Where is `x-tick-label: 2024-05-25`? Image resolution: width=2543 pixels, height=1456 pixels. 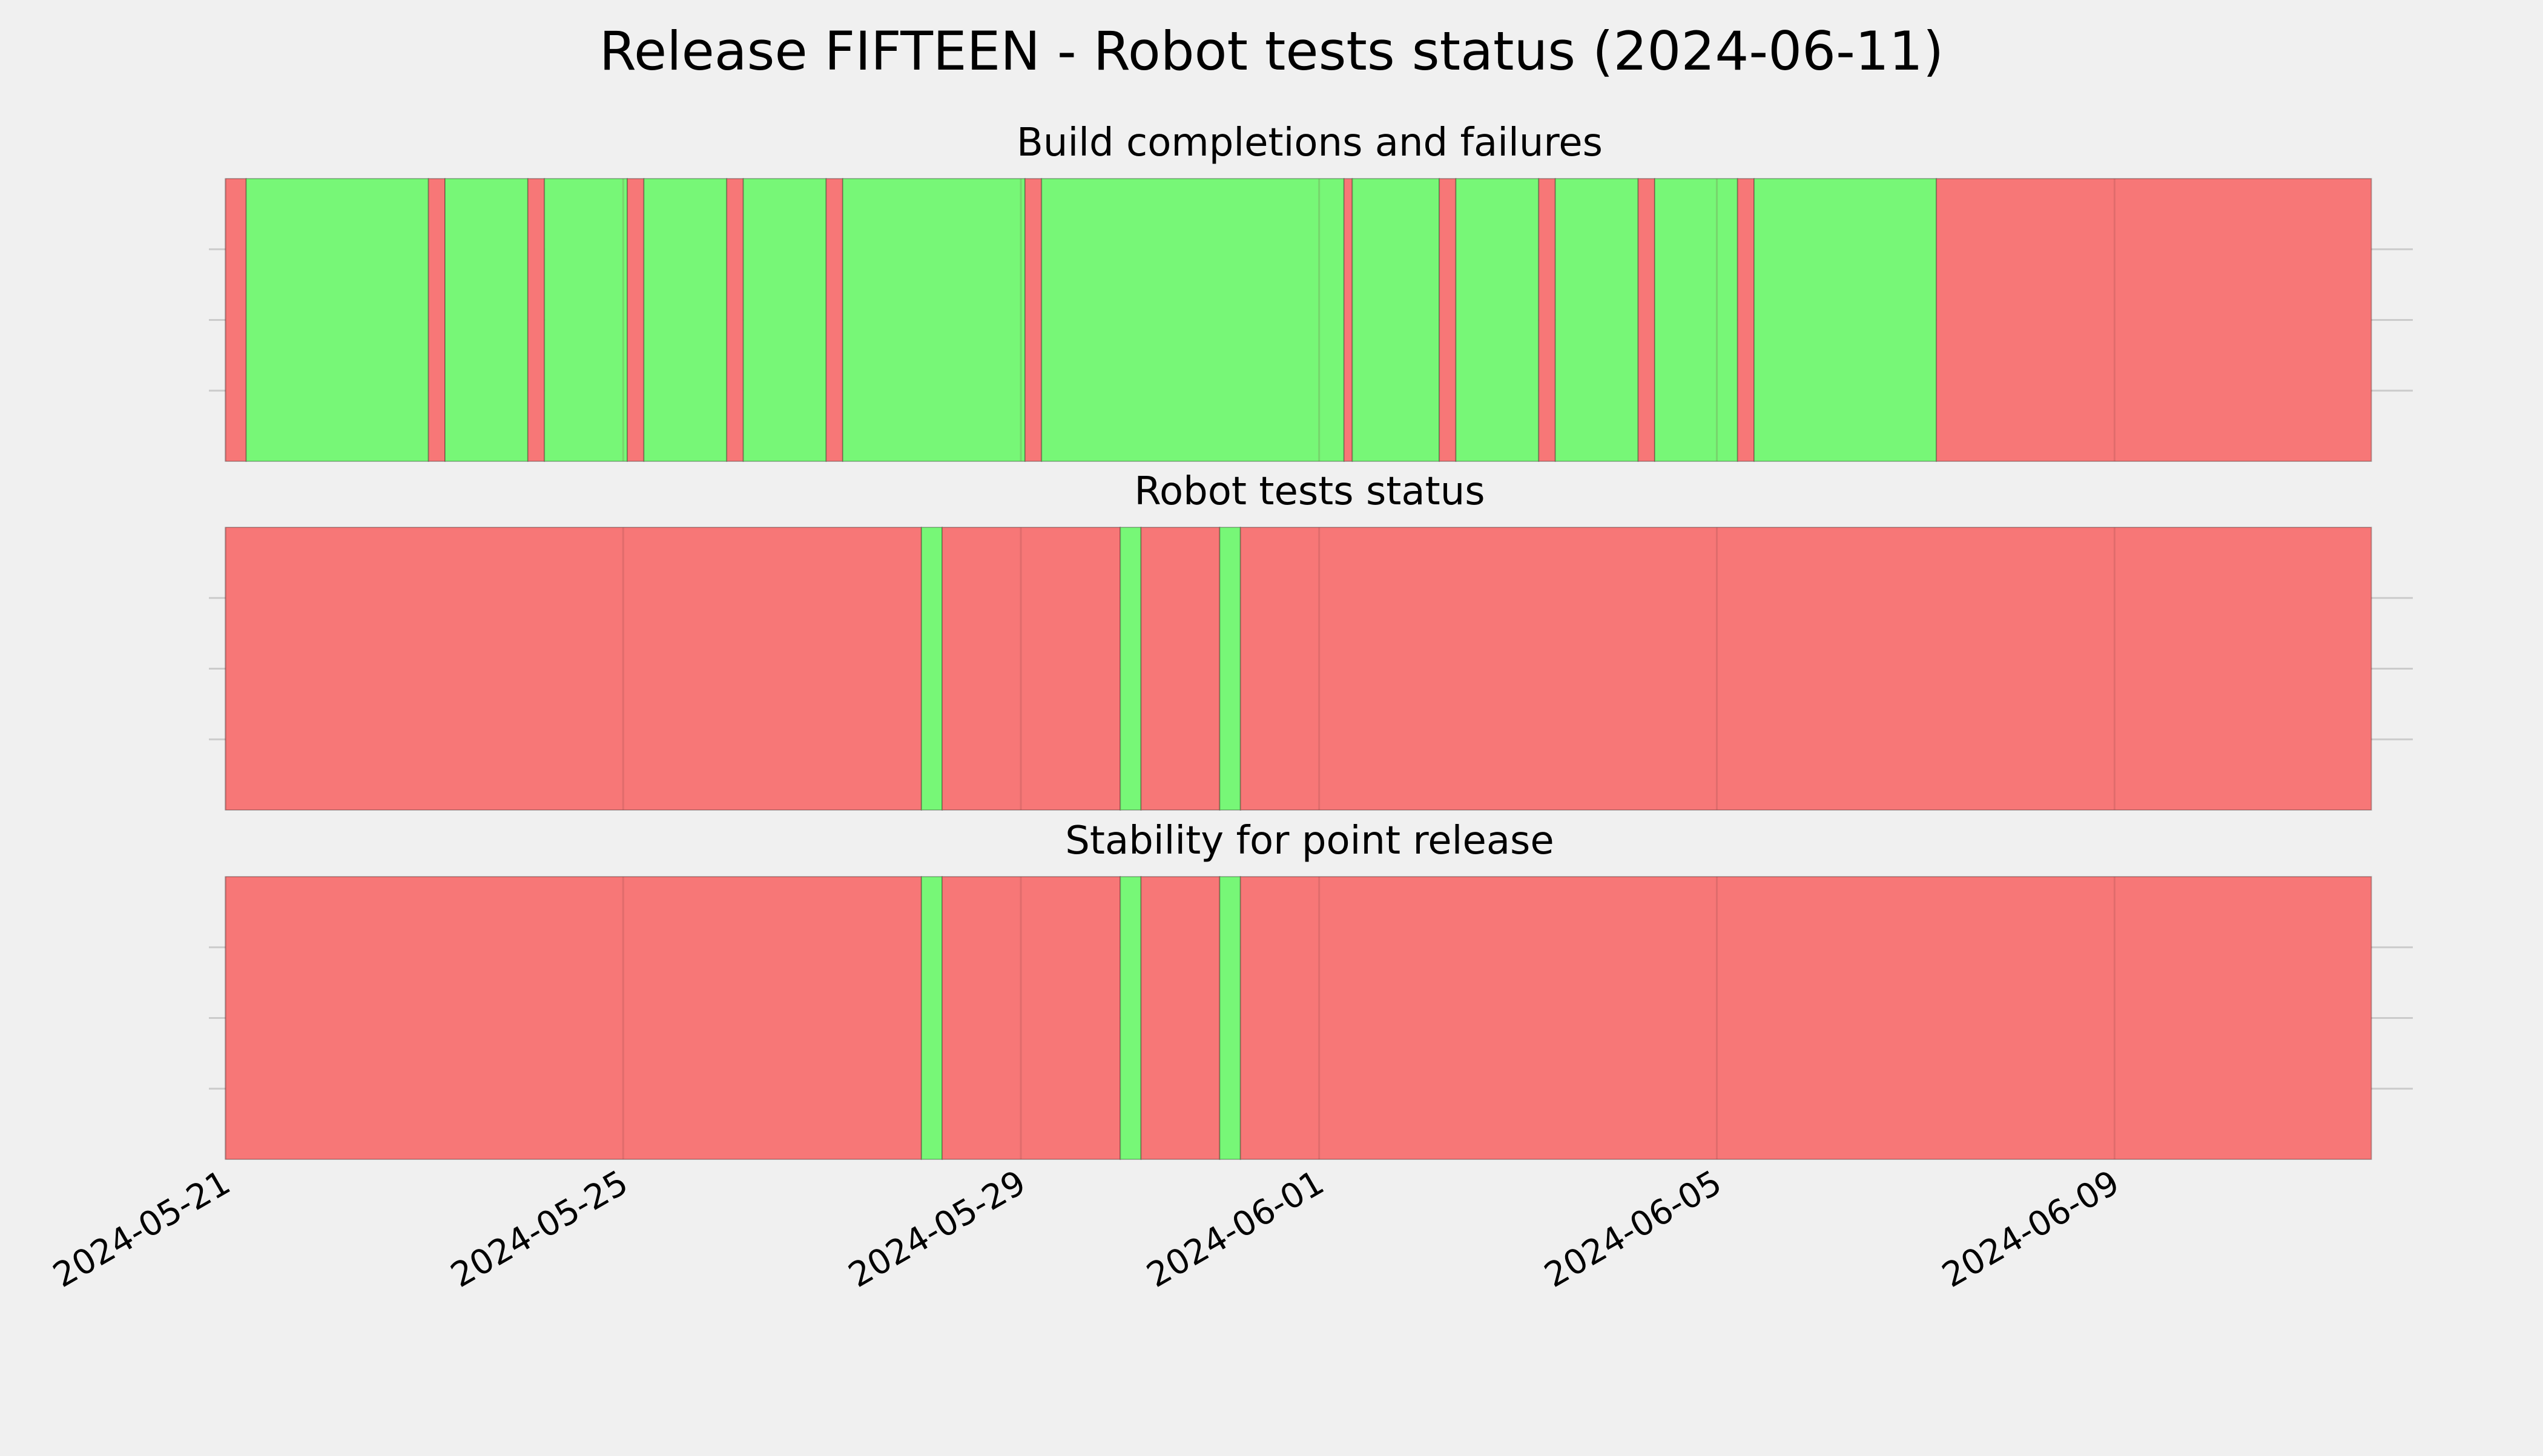 x-tick-label: 2024-05-25 is located at coordinates (539, 1229).